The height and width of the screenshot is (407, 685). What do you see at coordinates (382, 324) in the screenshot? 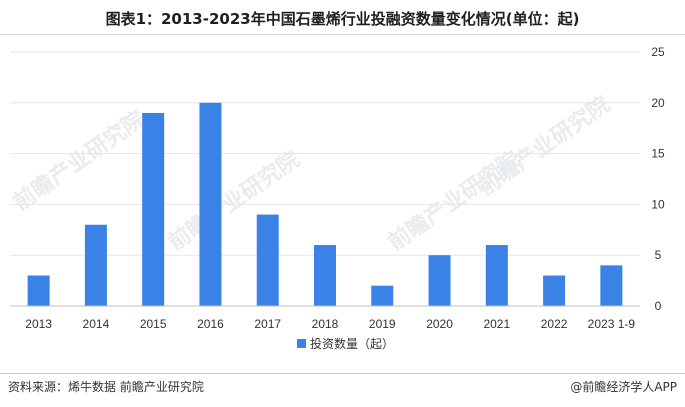
I see `x-tick-label: 2019` at bounding box center [382, 324].